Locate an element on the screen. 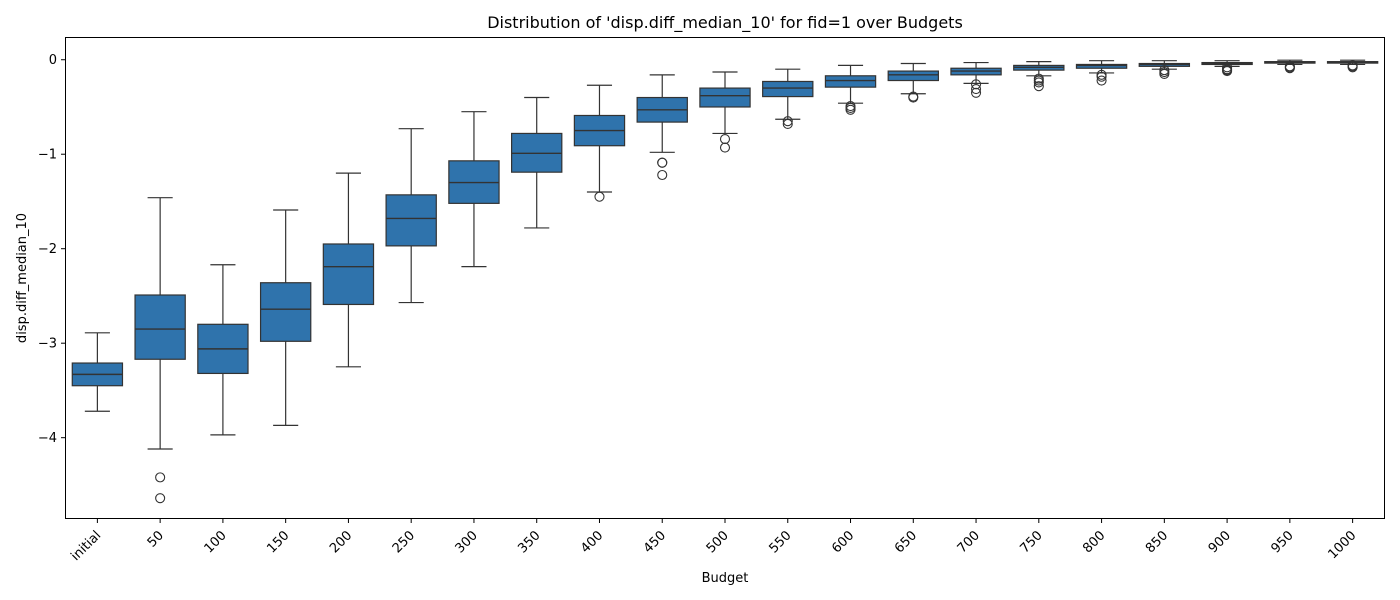 The width and height of the screenshot is (1400, 600). x-tick-label: initial is located at coordinates (86, 546).